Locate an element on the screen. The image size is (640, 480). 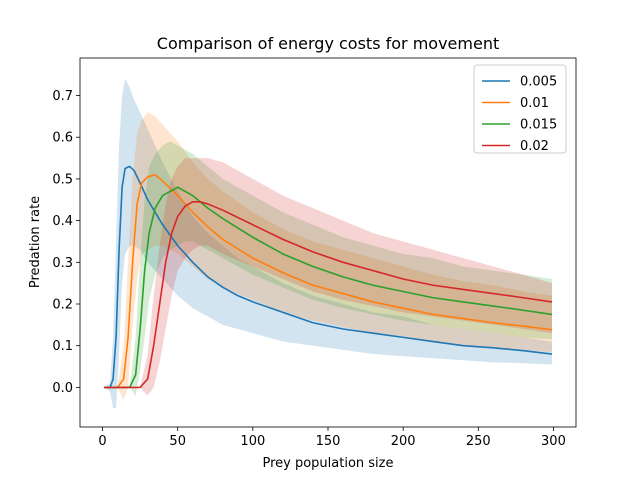
y-tick-label: 0.3 is located at coordinates (62, 263).